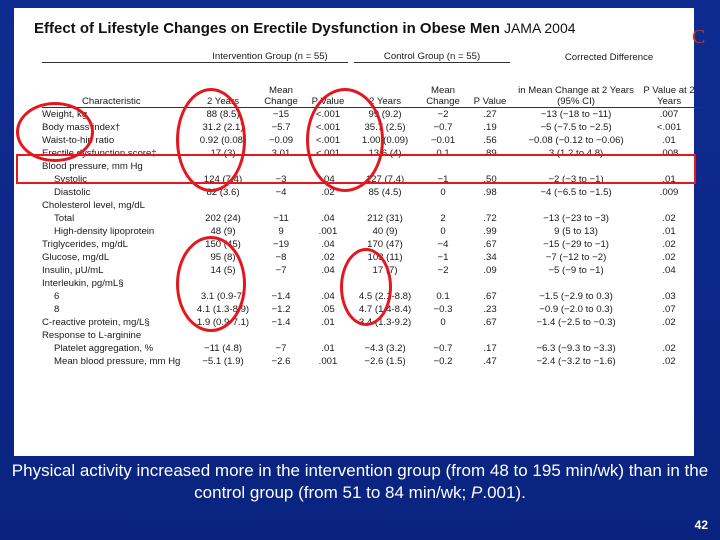 The image size is (720, 540). I want to click on table-cell: −1.2, so click(281, 309).